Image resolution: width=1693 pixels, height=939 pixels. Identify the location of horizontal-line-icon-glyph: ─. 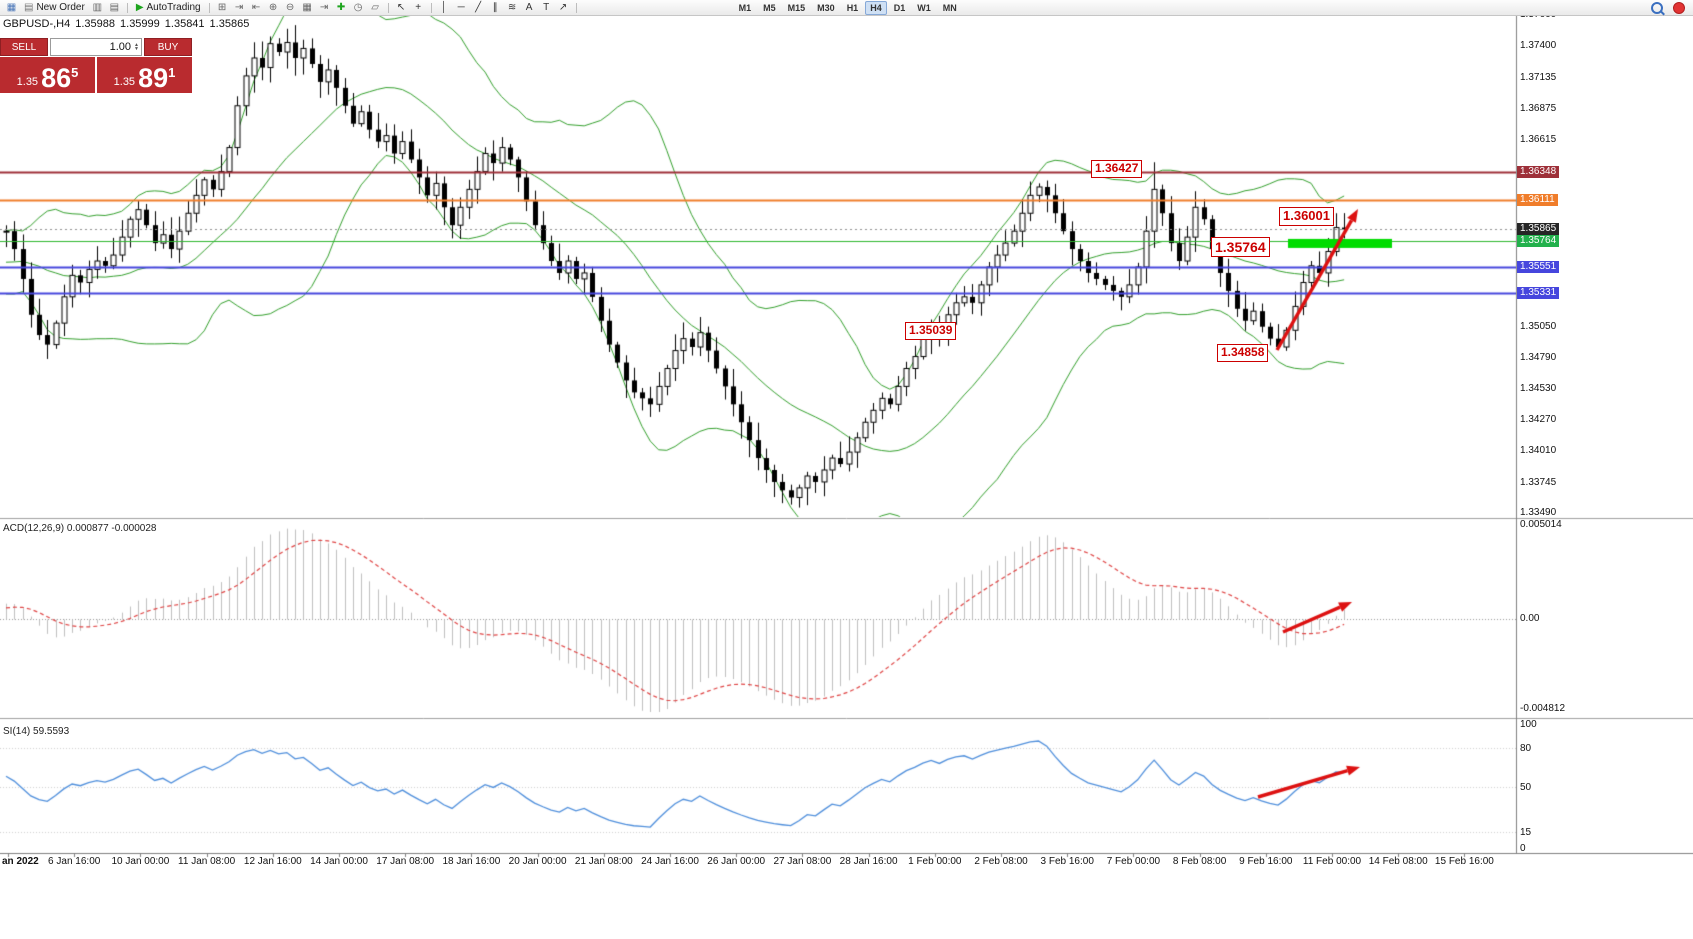
(461, 7).